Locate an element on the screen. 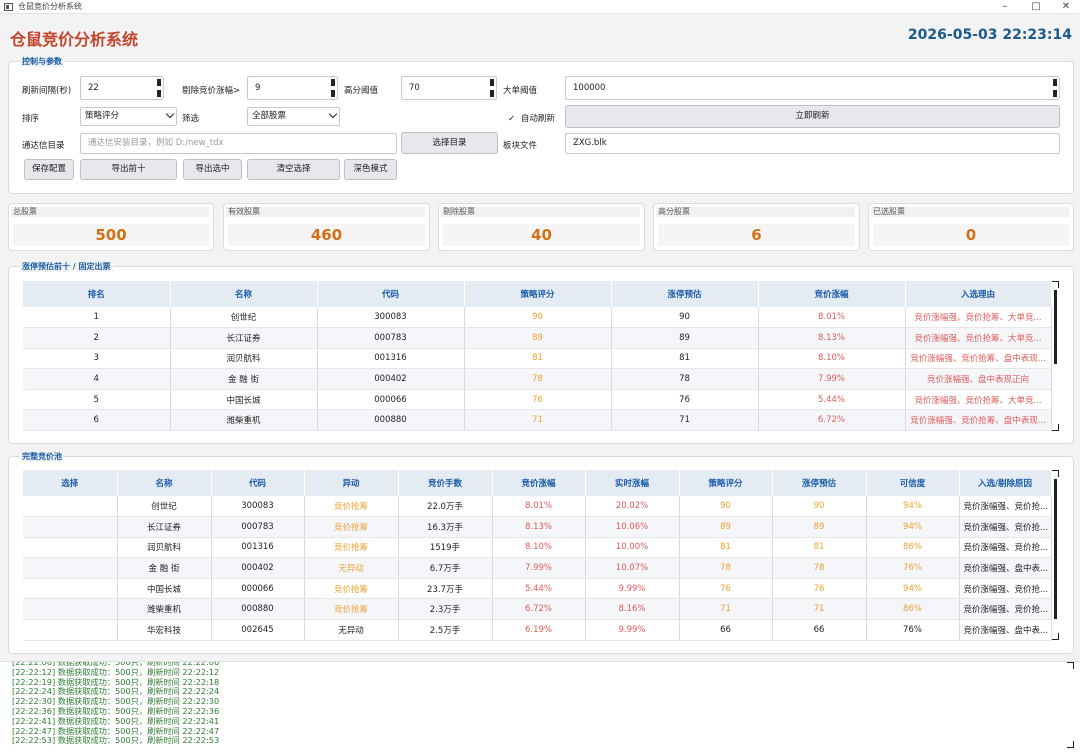 The height and width of the screenshot is (756, 1080). table-cell: 8.13% is located at coordinates (832, 338).